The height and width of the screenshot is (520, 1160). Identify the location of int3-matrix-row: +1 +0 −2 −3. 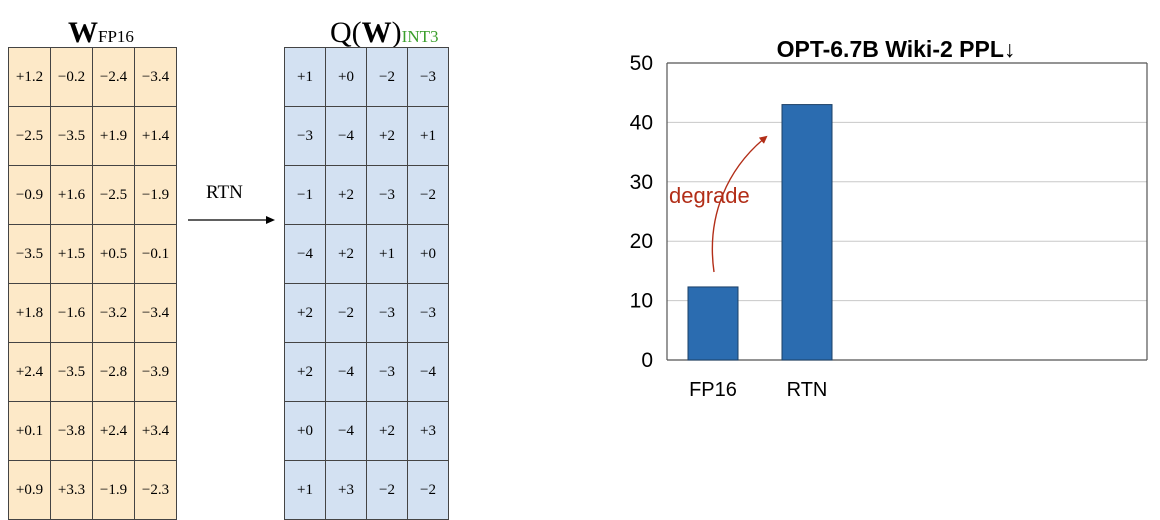
(366, 77).